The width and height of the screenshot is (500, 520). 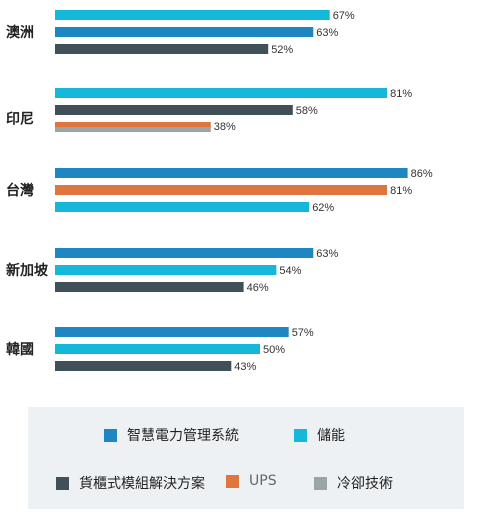 What do you see at coordinates (245, 367) in the screenshot?
I see `bar-value-label: 43%` at bounding box center [245, 367].